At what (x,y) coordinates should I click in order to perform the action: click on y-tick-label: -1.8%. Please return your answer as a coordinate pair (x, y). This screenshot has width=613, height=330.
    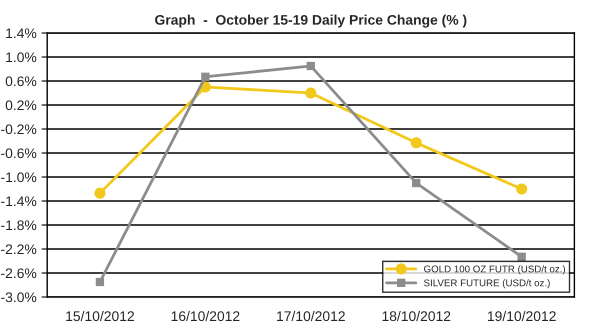
    Looking at the image, I should click on (18, 225).